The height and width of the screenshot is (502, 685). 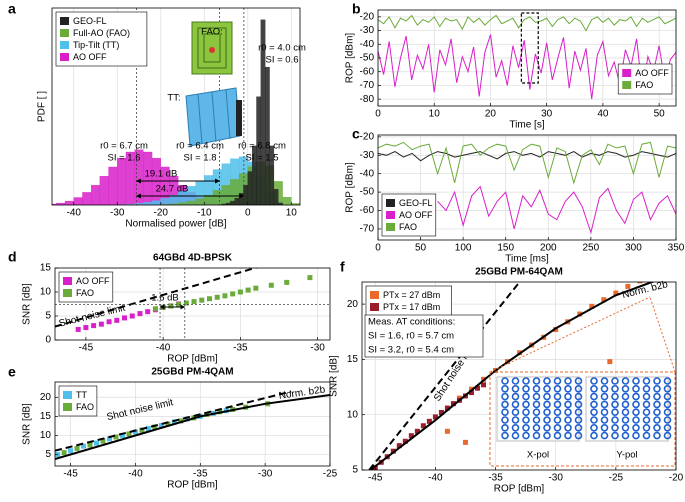 What do you see at coordinates (591, 248) in the screenshot?
I see `x-tick-label: 250` at bounding box center [591, 248].